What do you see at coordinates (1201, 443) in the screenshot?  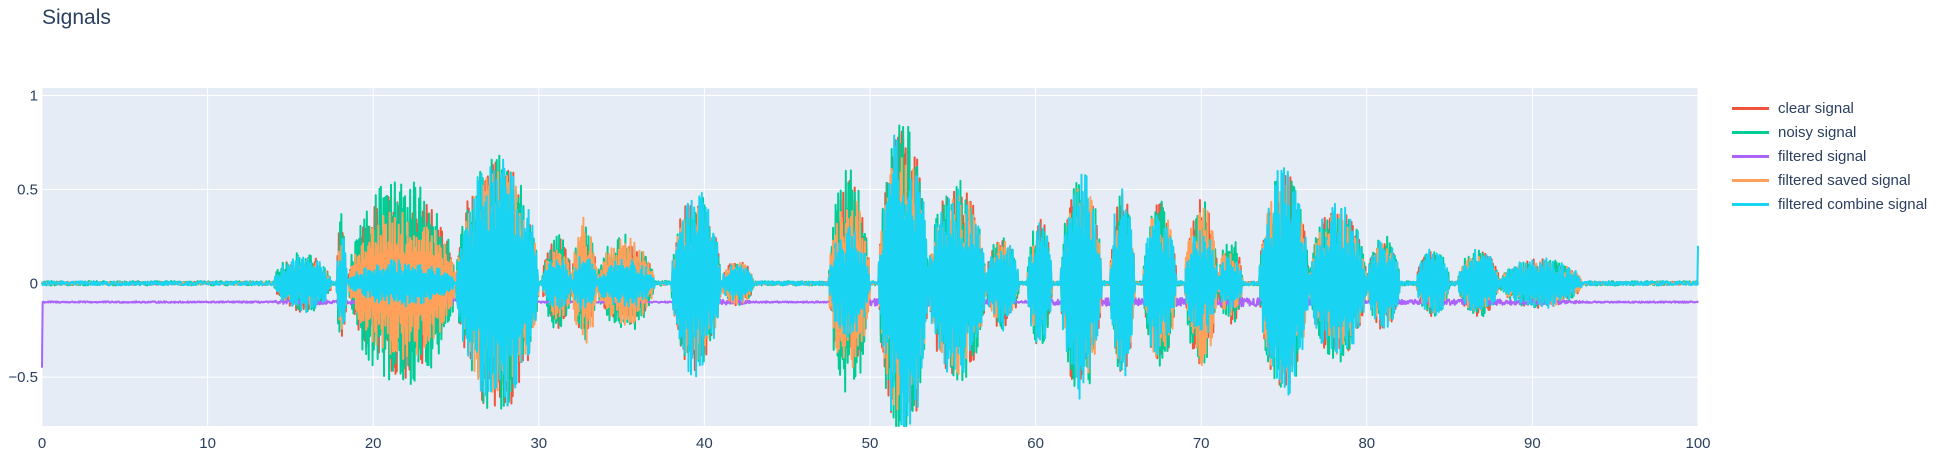 I see `x-tick-label: 70` at bounding box center [1201, 443].